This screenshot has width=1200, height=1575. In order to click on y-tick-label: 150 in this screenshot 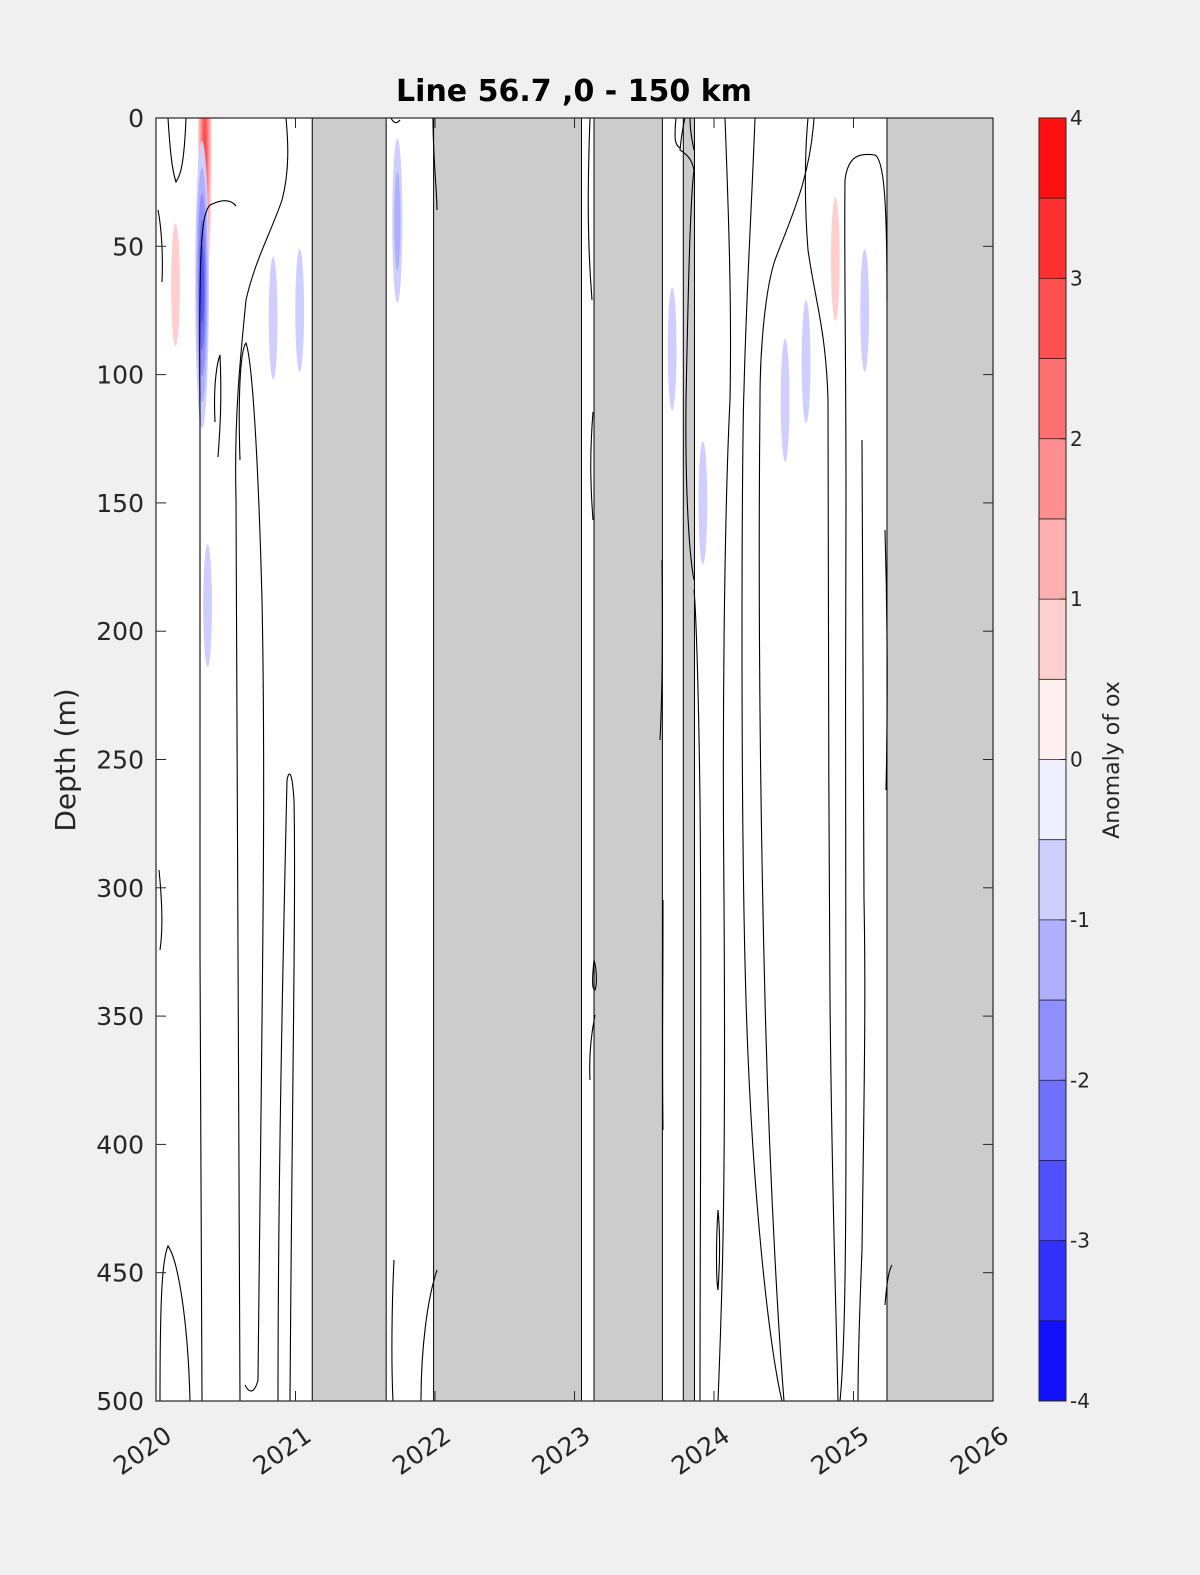, I will do `click(120, 503)`.